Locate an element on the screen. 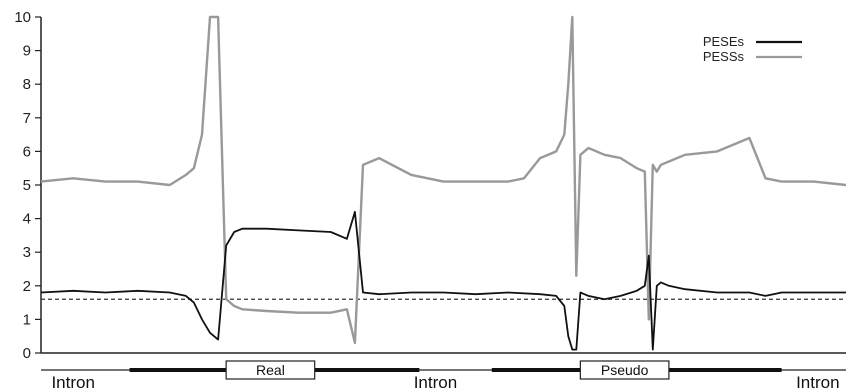 The width and height of the screenshot is (849, 391). y-tick-label: 7 is located at coordinates (27, 118).